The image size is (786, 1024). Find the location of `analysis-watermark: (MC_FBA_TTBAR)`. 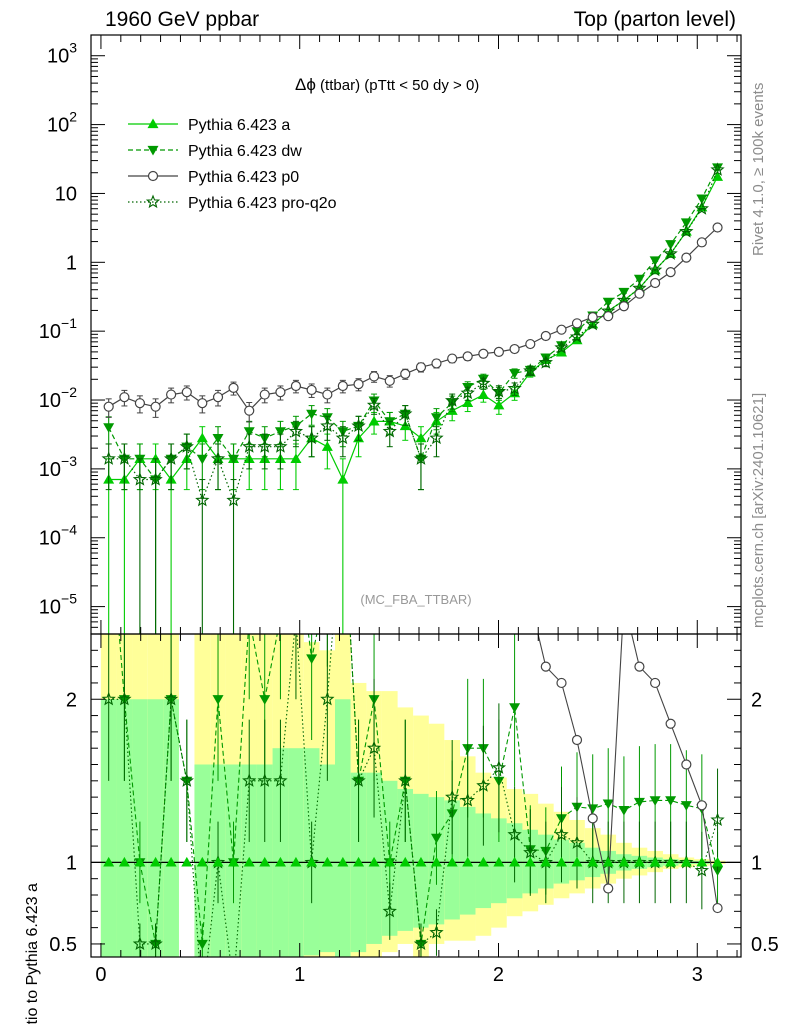

analysis-watermark: (MC_FBA_TTBAR) is located at coordinates (415, 599).